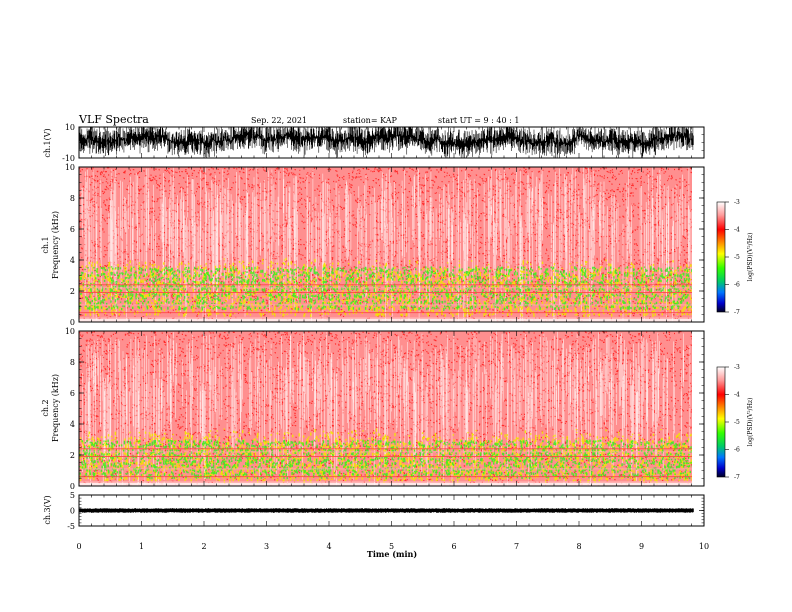 Image resolution: width=792 pixels, height=612 pixels. I want to click on ch3-waveform-line, so click(386, 510).